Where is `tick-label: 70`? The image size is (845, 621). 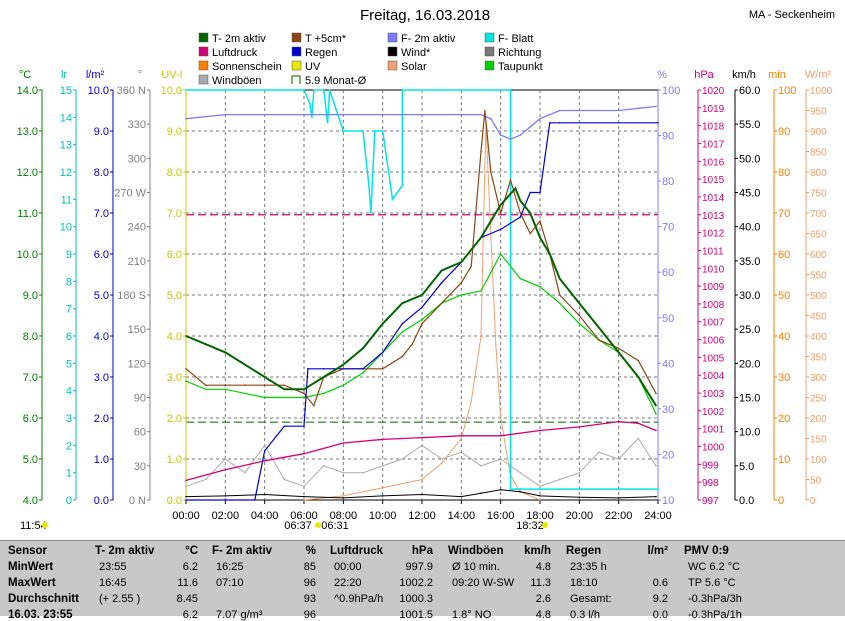 tick-label: 70 is located at coordinates (784, 214).